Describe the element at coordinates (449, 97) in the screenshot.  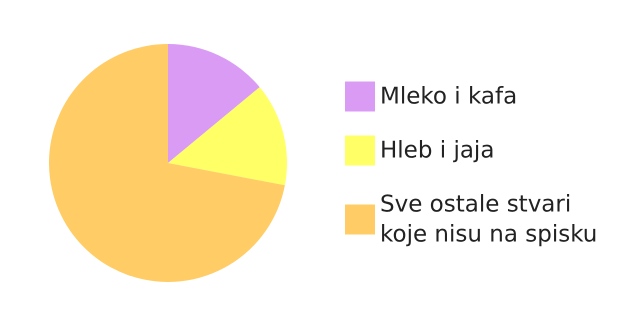
I see `legend-label: Mleko i kafa` at that location.